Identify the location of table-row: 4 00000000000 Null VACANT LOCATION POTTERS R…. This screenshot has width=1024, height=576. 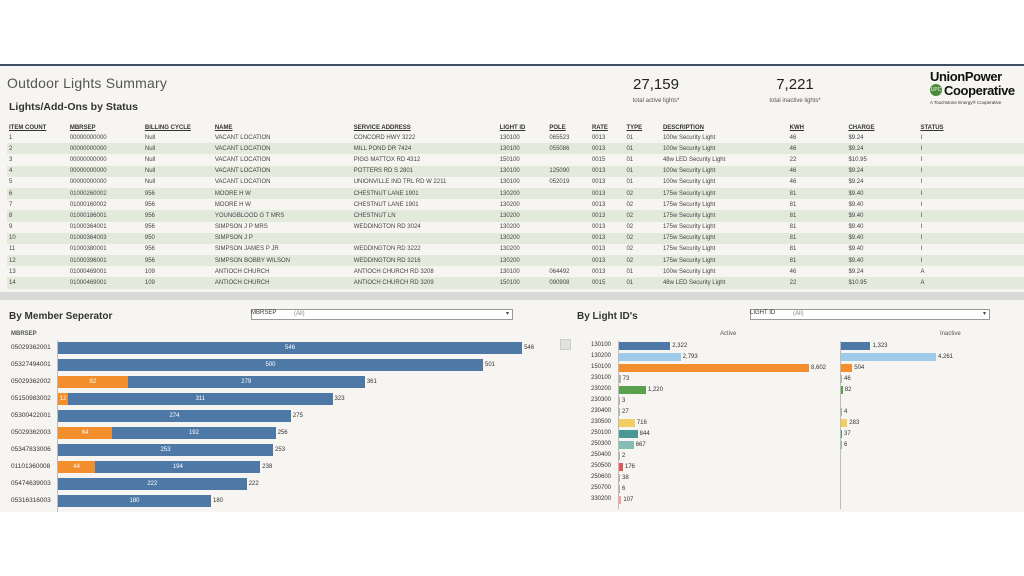
(515, 171).